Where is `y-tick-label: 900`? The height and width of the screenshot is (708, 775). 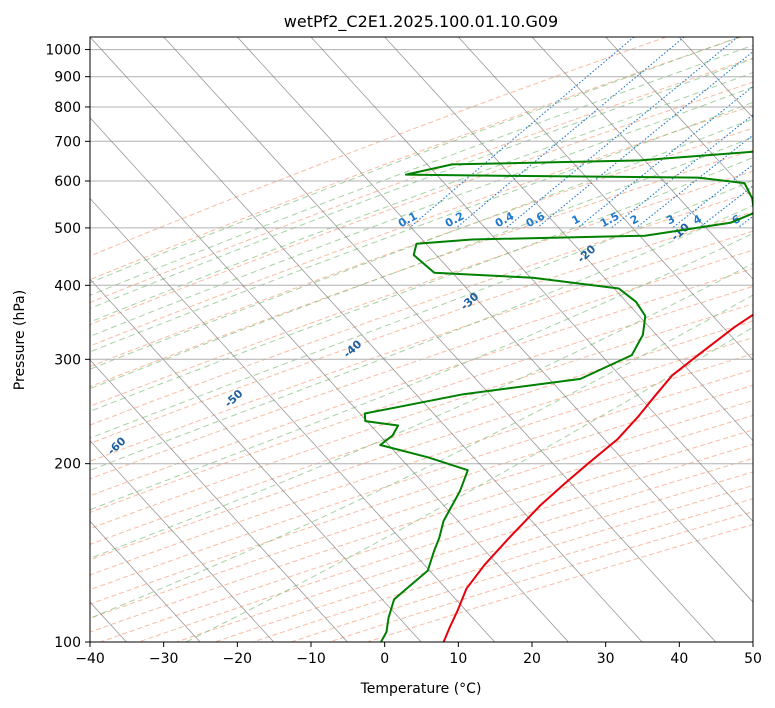
y-tick-label: 900 is located at coordinates (67, 78).